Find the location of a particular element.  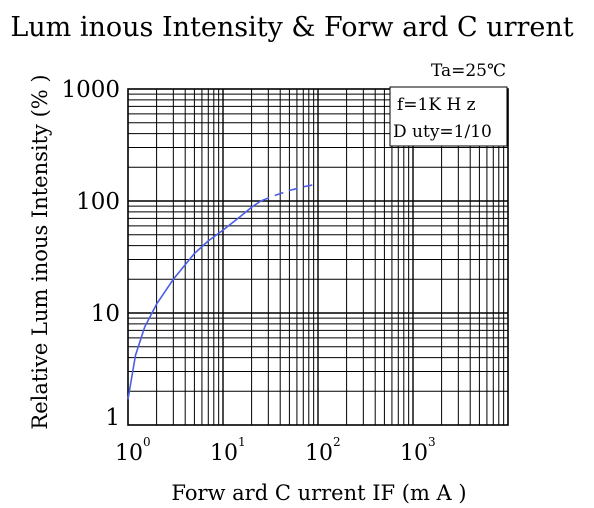

curve-dashed-line is located at coordinates (289, 192).